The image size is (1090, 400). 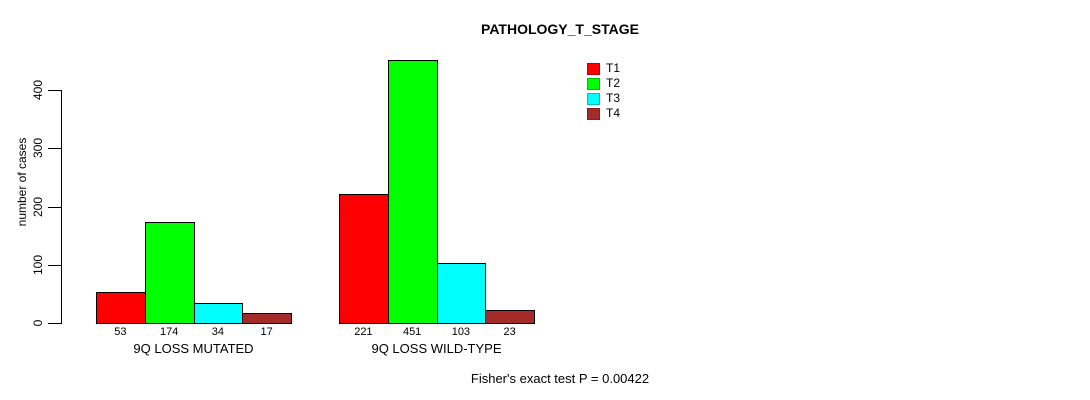 I want to click on legend-item: T2, so click(x=603, y=83).